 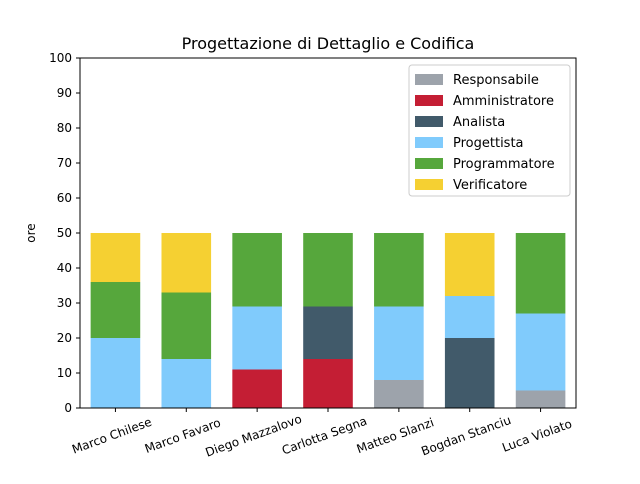 What do you see at coordinates (64, 93) in the screenshot?
I see `y-tick-label: 90` at bounding box center [64, 93].